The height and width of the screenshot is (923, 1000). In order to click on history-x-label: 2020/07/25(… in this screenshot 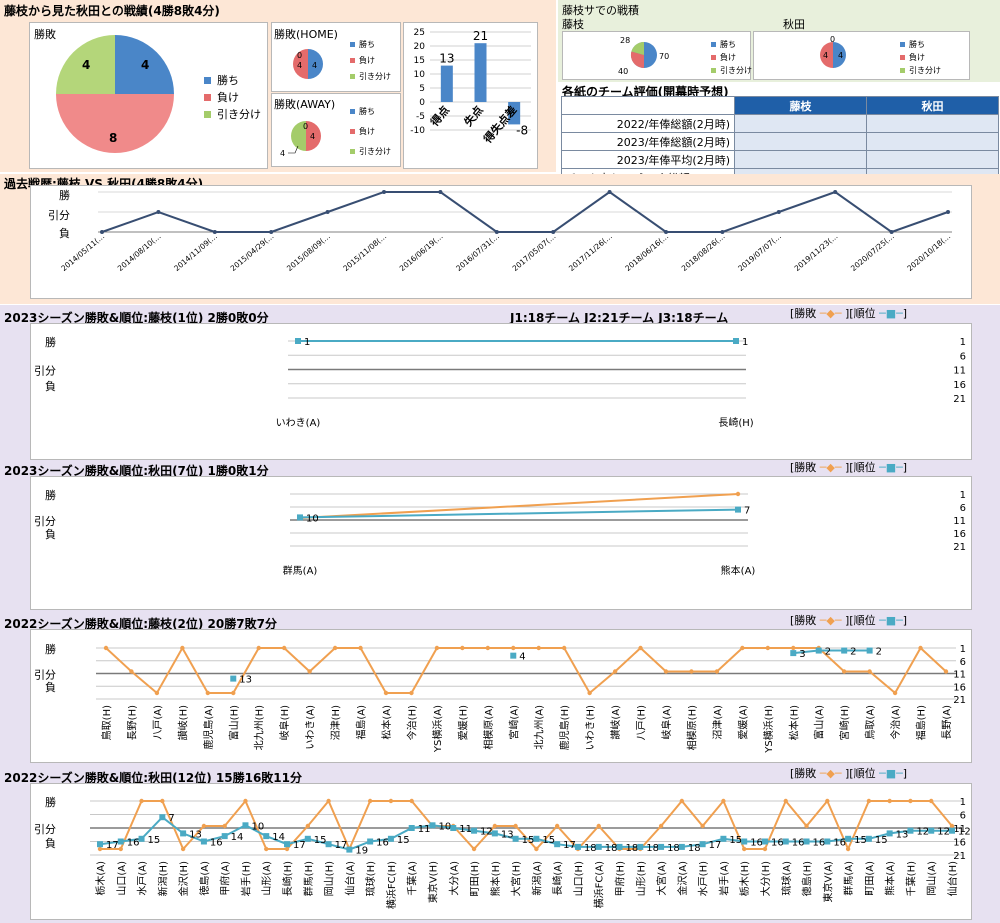, I will do `click(872, 252)`.